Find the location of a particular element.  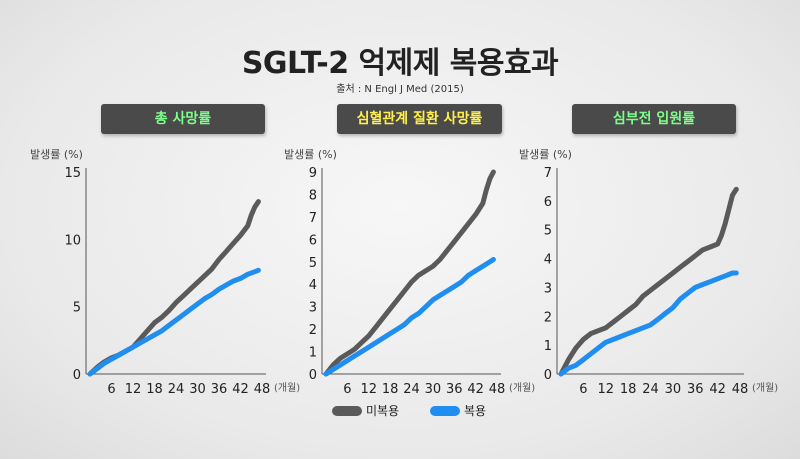

legend-swatch-treated is located at coordinates (445, 410).